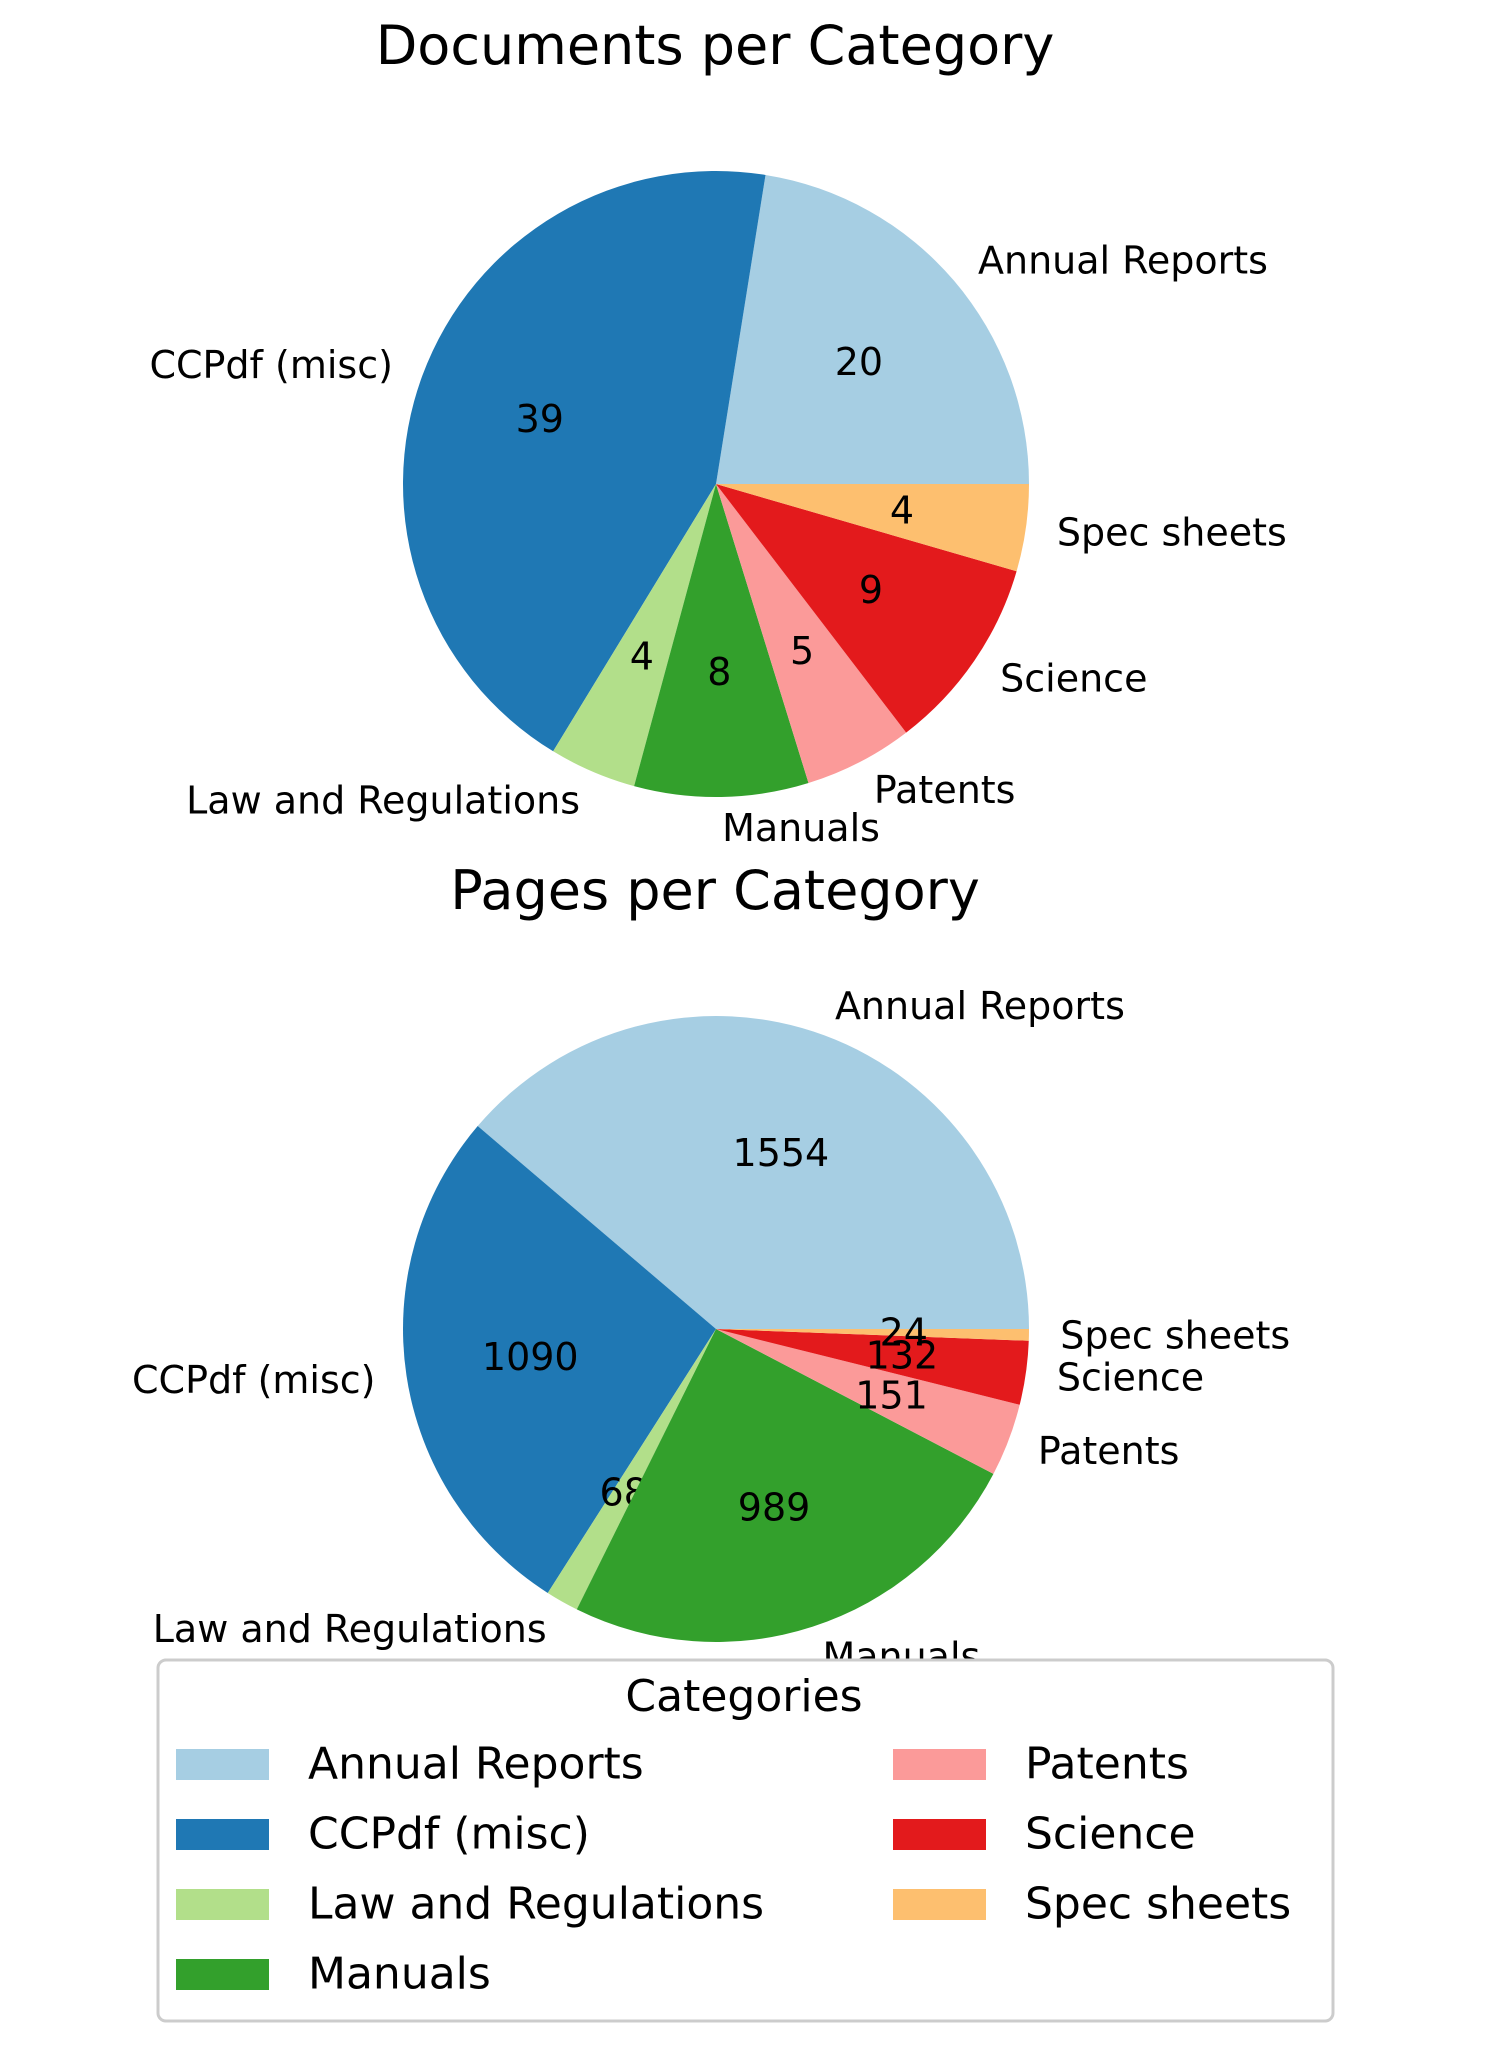 The height and width of the screenshot is (2050, 1493). I want to click on legend-frame, so click(745, 1840).